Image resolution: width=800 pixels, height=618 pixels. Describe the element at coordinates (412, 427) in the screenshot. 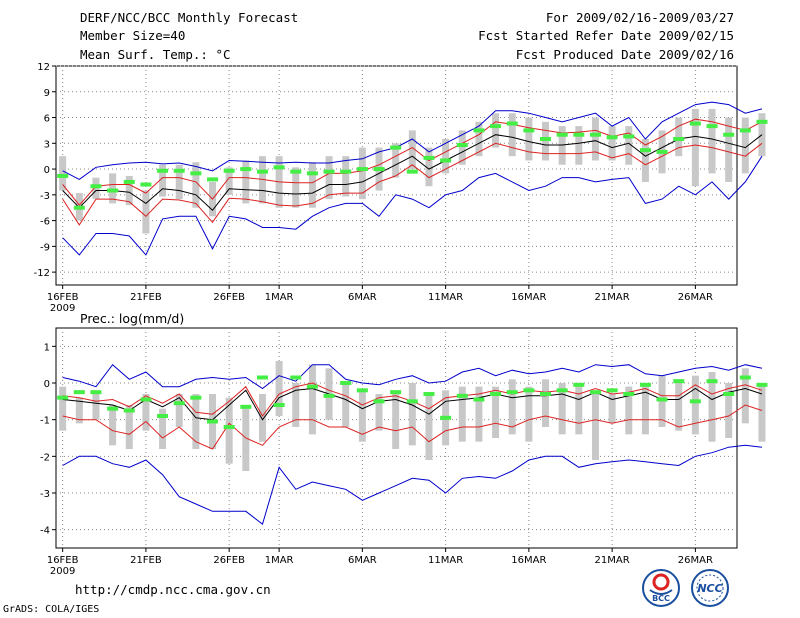

I see `series-lower-line` at that location.